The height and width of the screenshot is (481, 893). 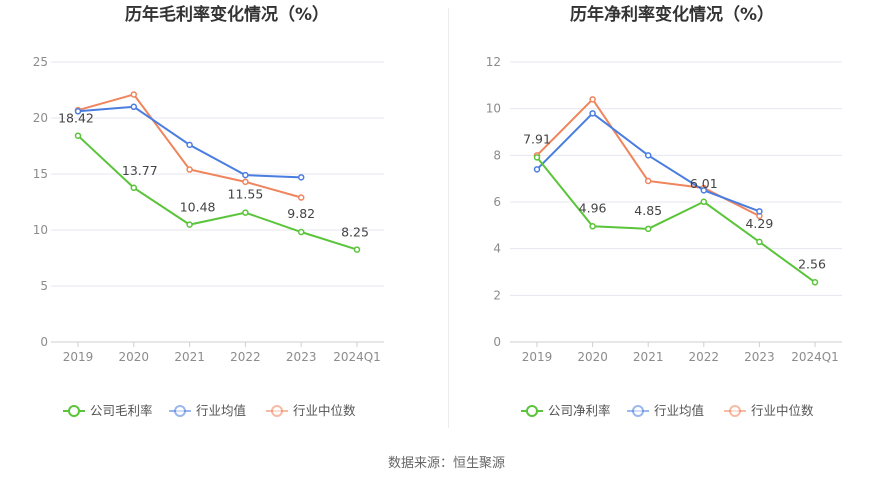 I want to click on y-tick-label: 12, so click(x=493, y=62).